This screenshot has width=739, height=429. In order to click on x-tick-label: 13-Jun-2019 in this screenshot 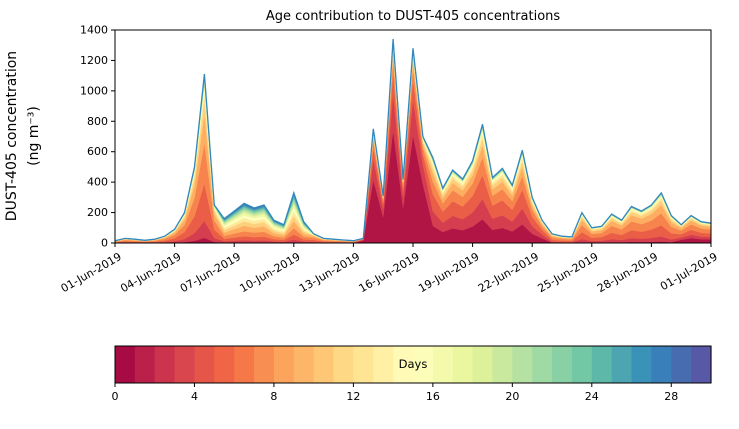, I will do `click(329, 272)`.